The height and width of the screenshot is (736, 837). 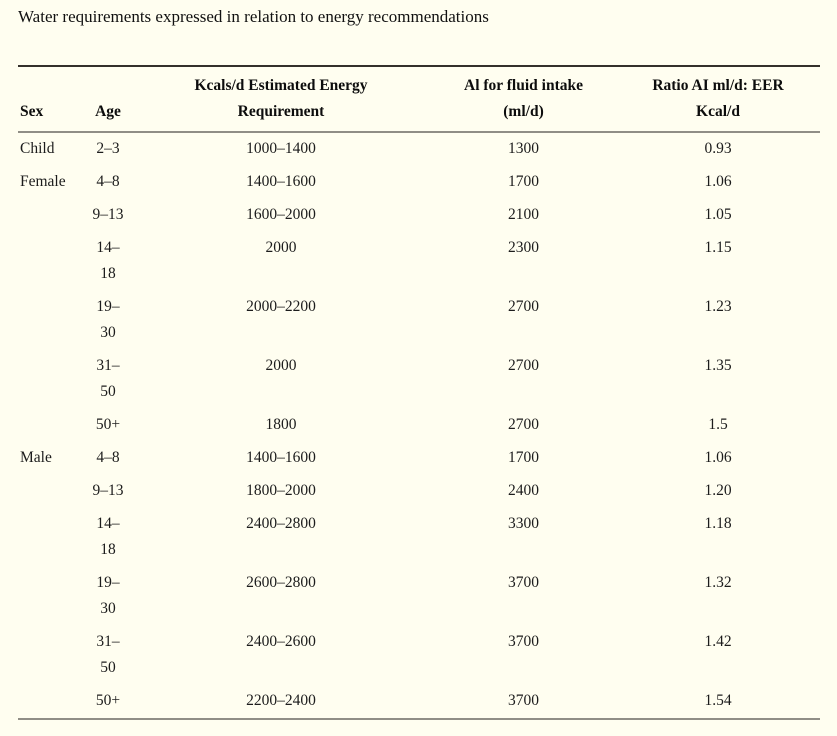 I want to click on column-header-fluid-intake: Al for fluid intake (ml/d), so click(x=523, y=99).